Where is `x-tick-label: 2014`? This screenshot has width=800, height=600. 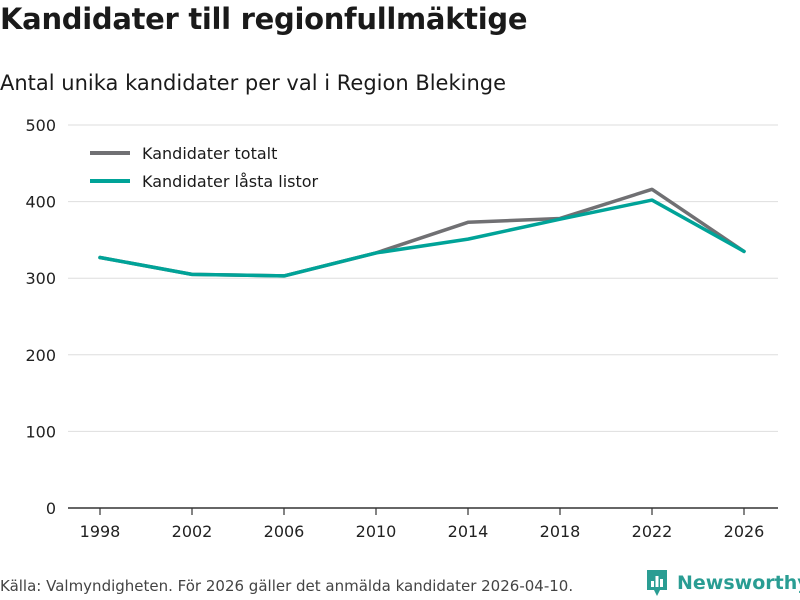
x-tick-label: 2014 is located at coordinates (468, 531).